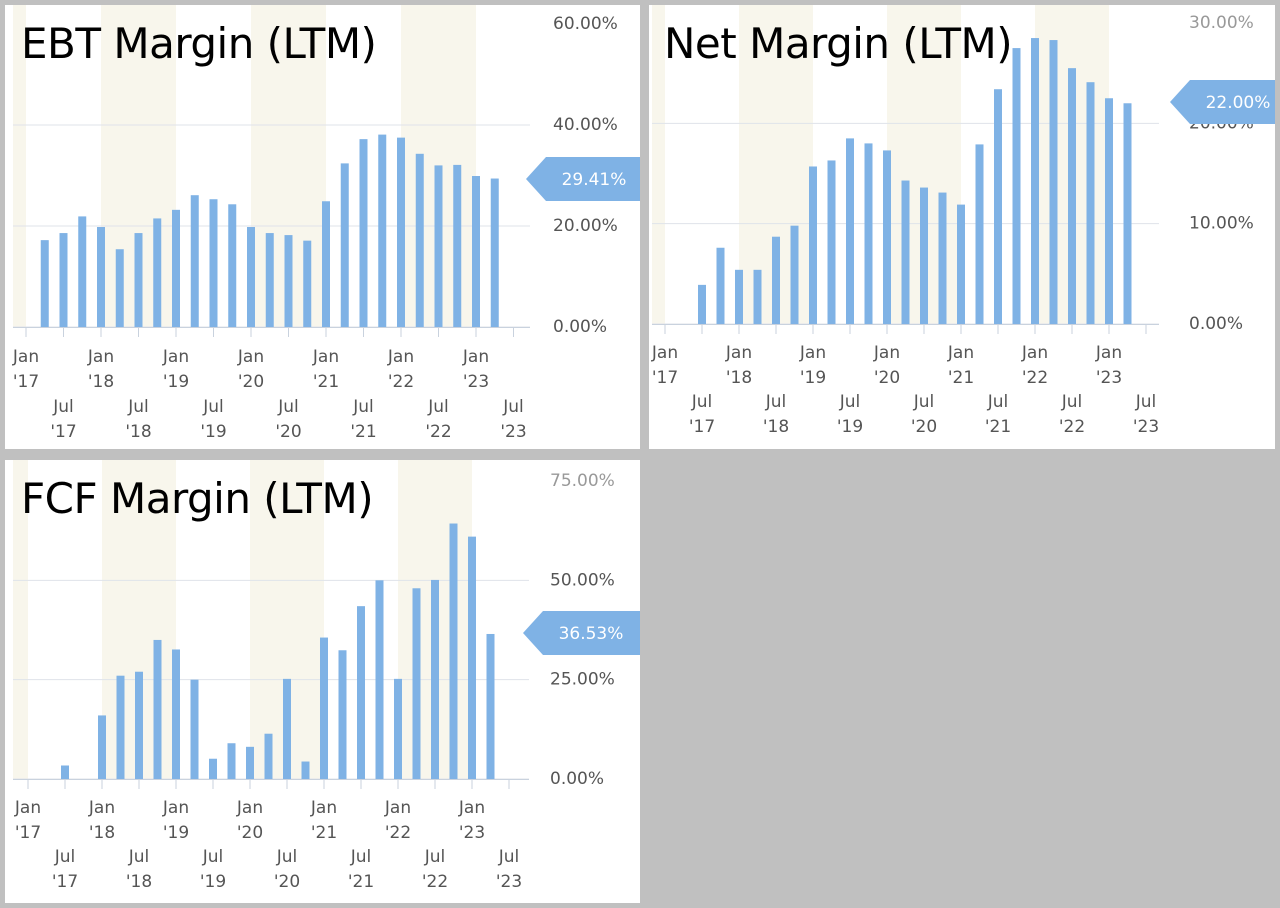 The width and height of the screenshot is (1280, 908). Describe the element at coordinates (1221, 23) in the screenshot. I see `y-tick-label: 30.00%` at that location.